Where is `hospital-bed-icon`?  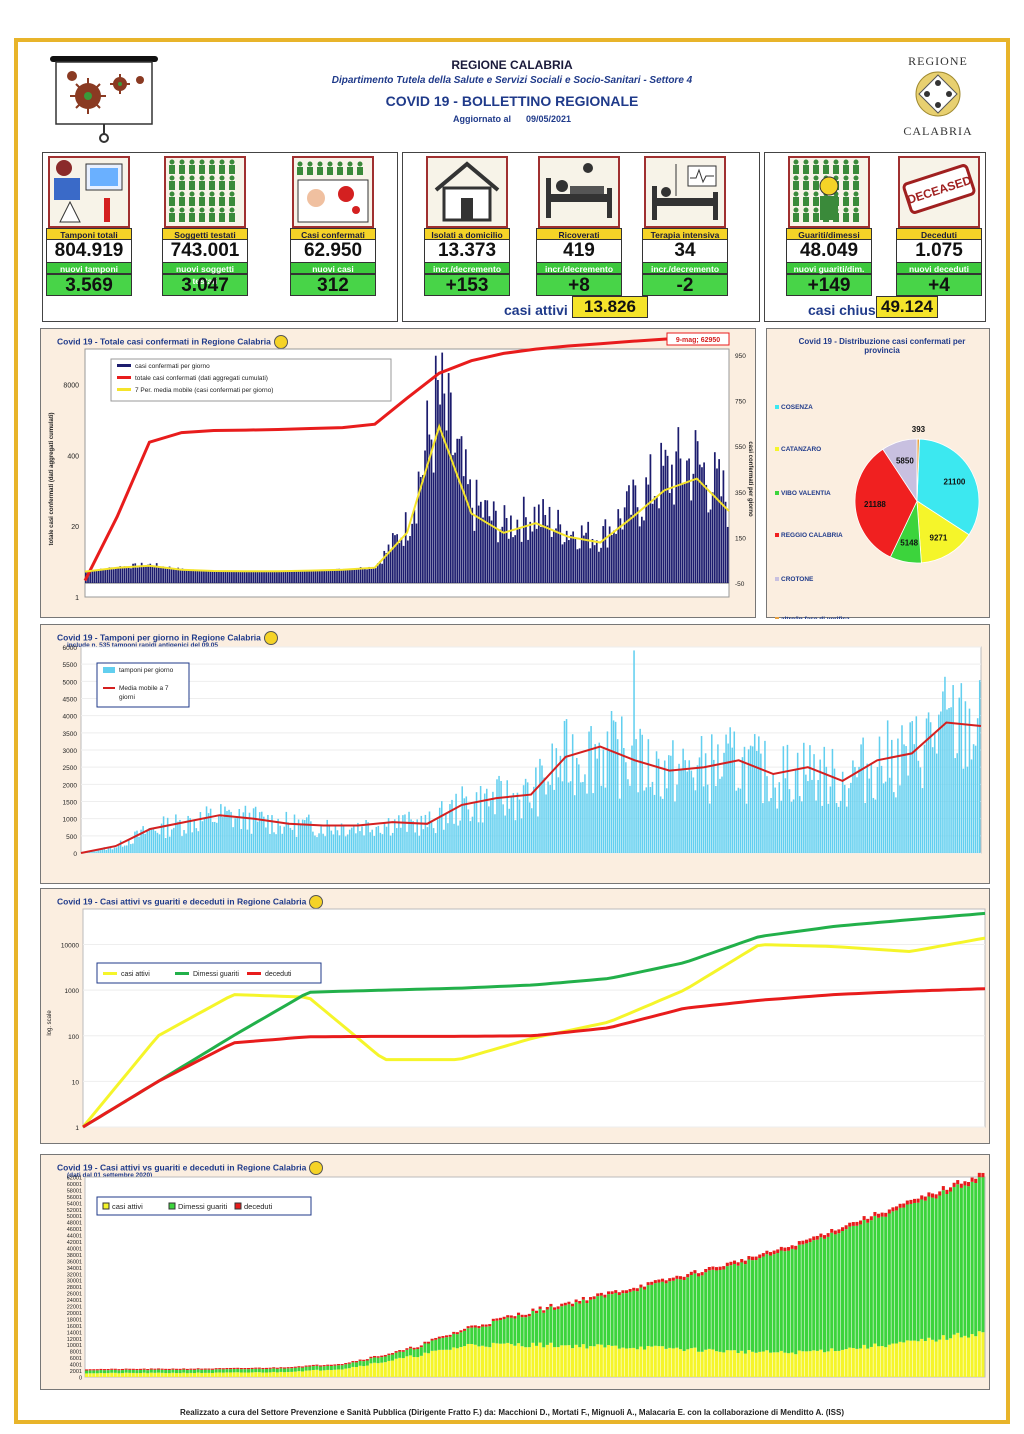
hospital-bed-icon is located at coordinates (579, 192).